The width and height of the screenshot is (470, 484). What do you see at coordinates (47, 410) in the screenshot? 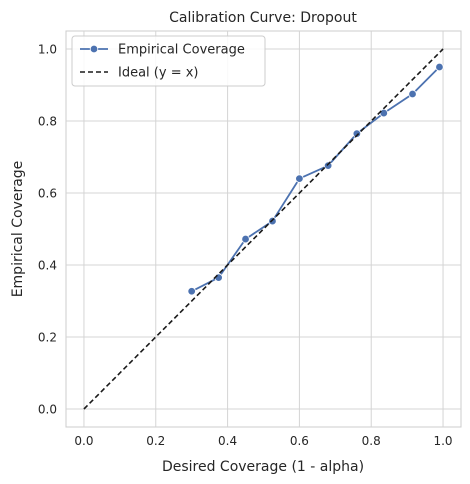
I see `y-tick-label: 0.0` at bounding box center [47, 410].